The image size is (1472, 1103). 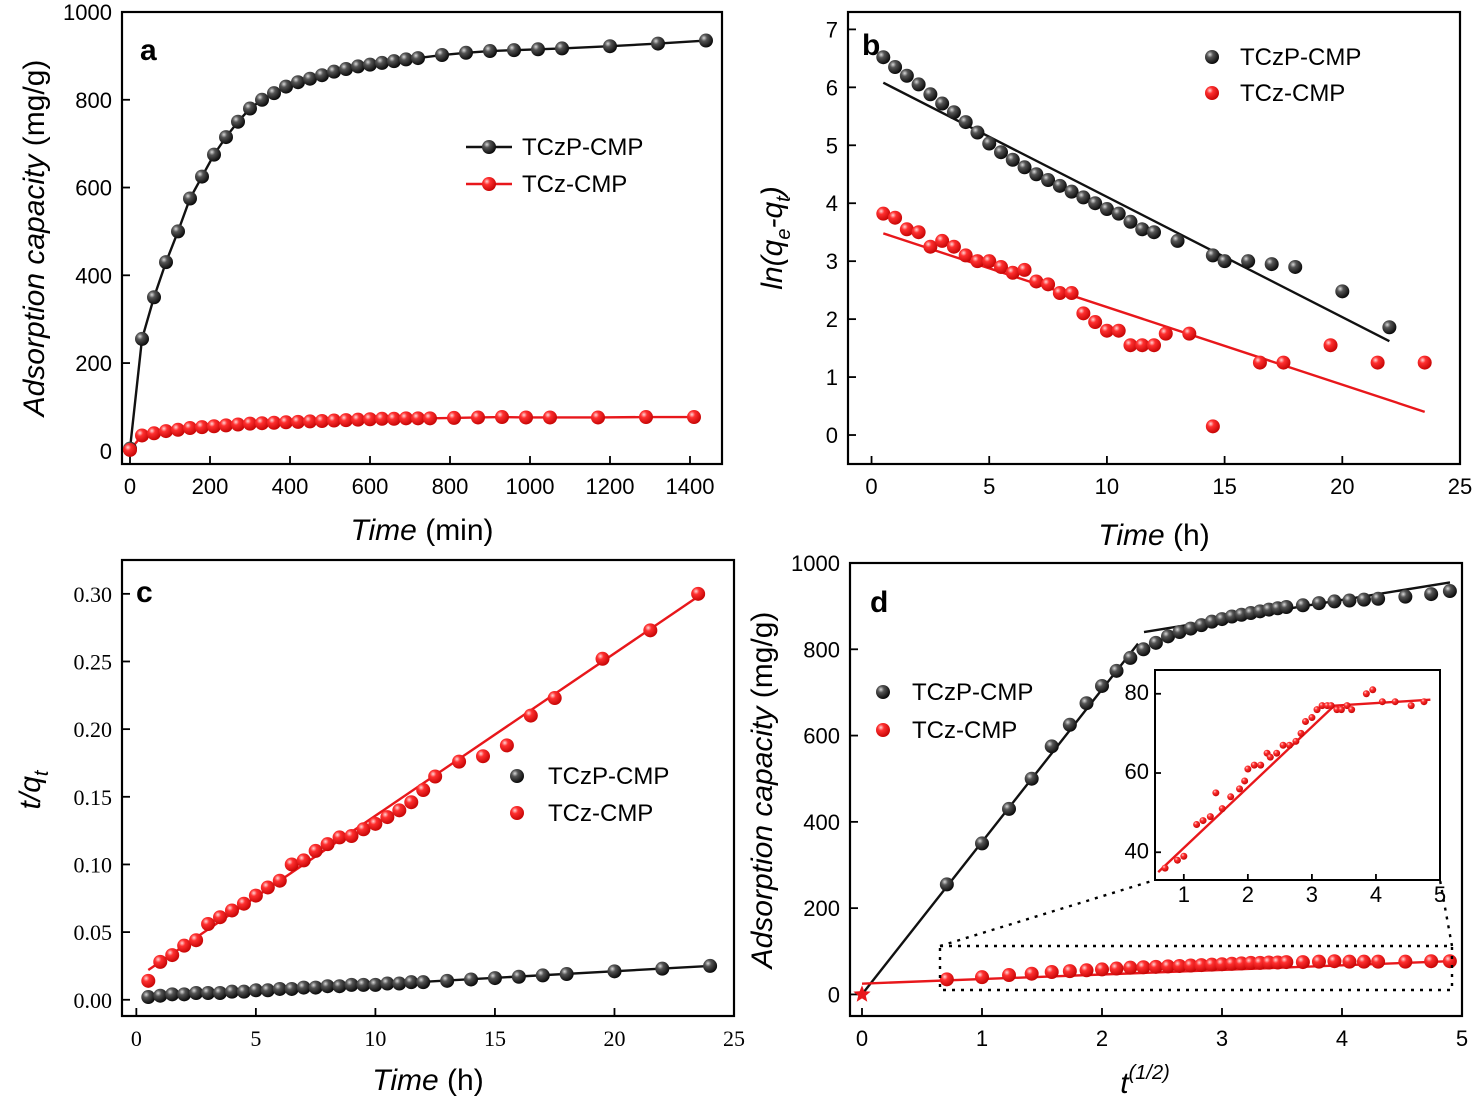 I want to click on panel-a-xlabel: Time (min), so click(x=421, y=530).